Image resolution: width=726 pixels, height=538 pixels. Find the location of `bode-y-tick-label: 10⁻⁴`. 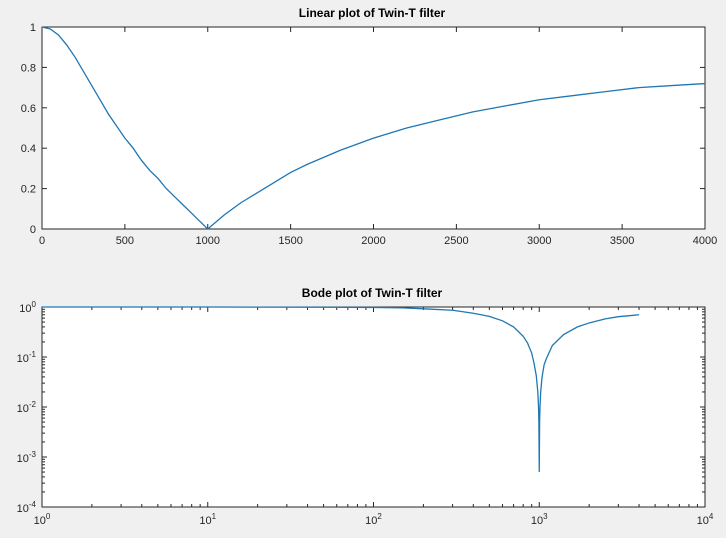

bode-y-tick-label: 10⁻⁴ is located at coordinates (27, 507).